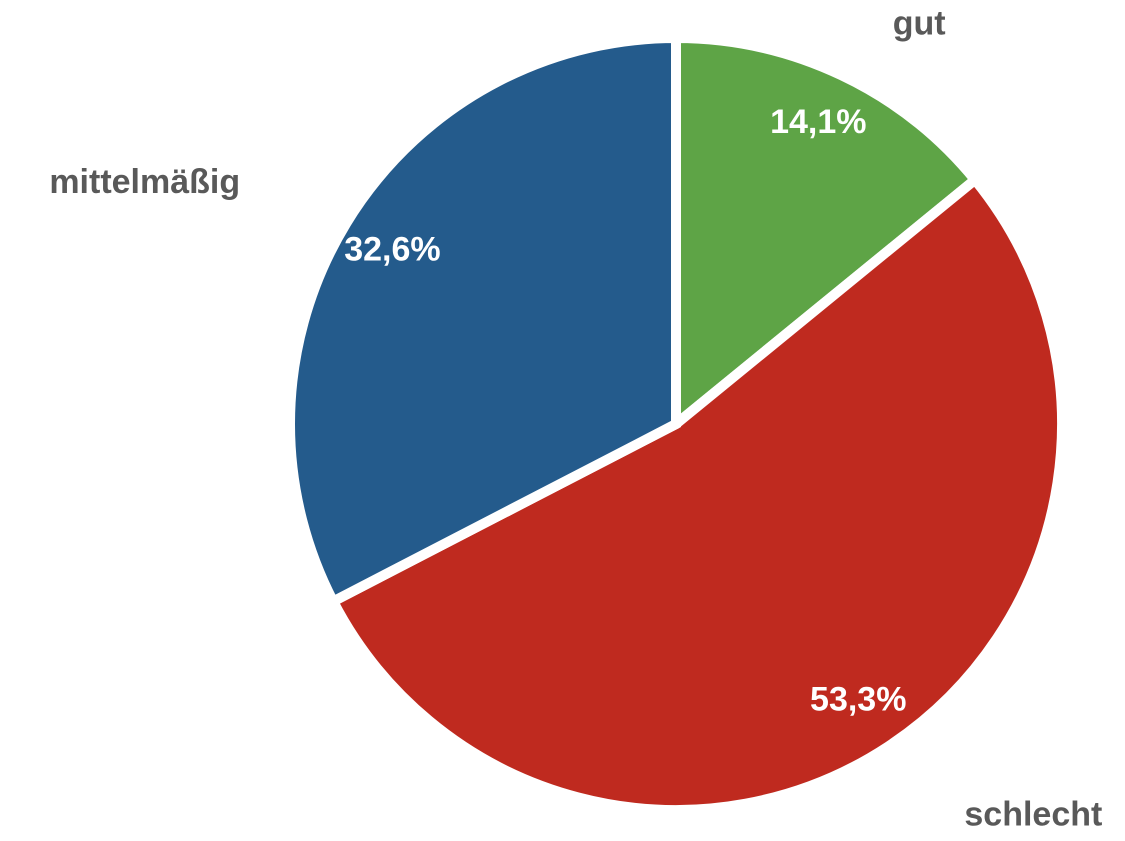 The width and height of the screenshot is (1125, 841). Describe the element at coordinates (826, 233) in the screenshot. I see `pie-slice` at that location.